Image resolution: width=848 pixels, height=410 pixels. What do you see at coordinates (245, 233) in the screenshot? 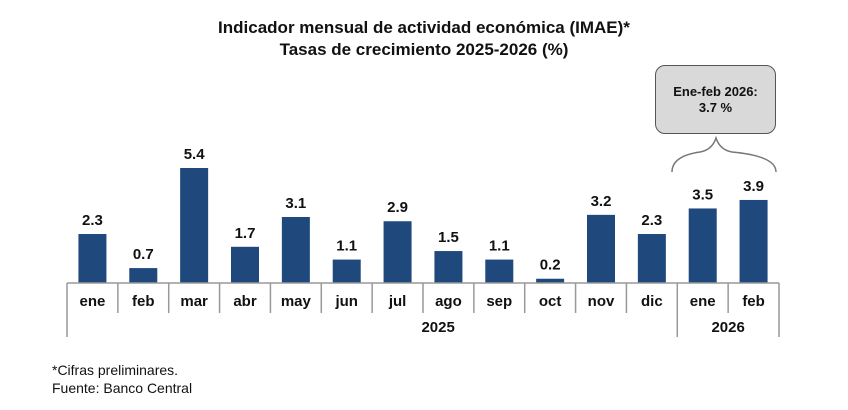
I see `data-label: 1.7` at bounding box center [245, 233].